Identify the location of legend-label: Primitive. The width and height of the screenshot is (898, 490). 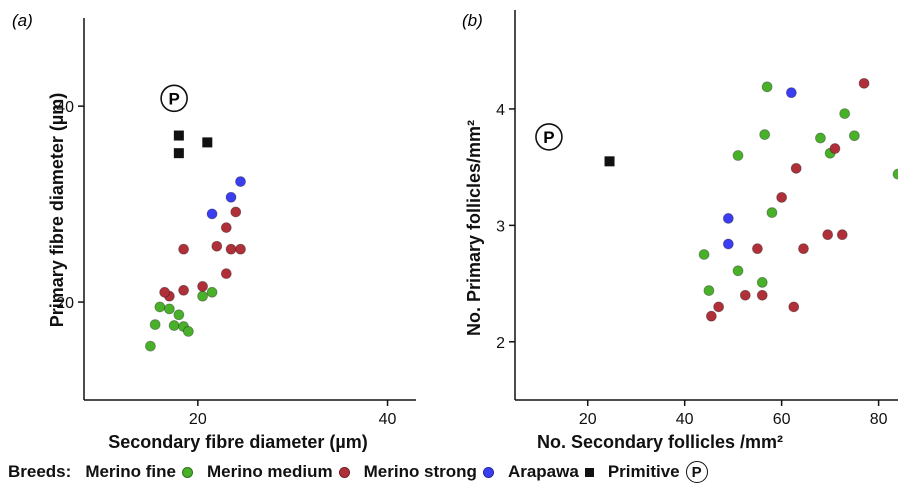
(643, 471).